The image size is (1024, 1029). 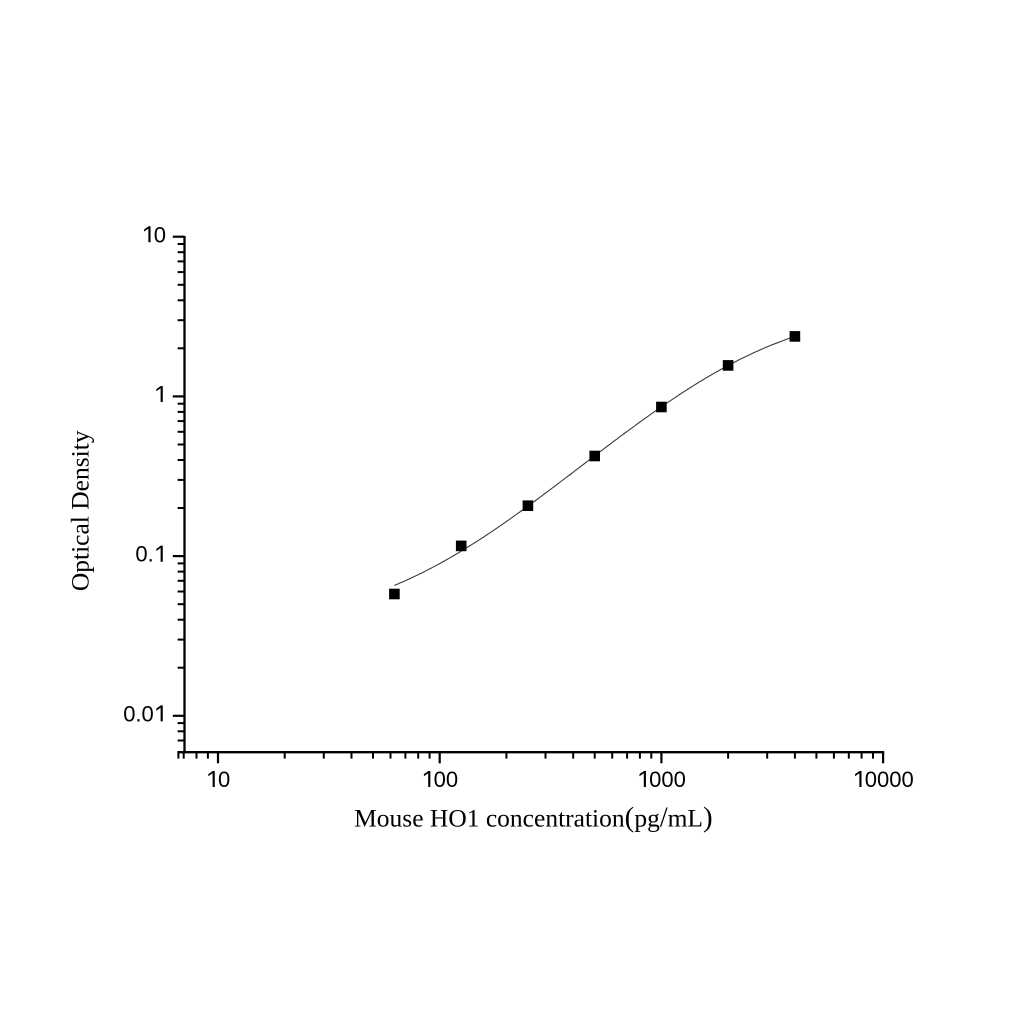 What do you see at coordinates (533, 818) in the screenshot?
I see `svg-text: Mouse HO1 concentration(pg/mL)` at bounding box center [533, 818].